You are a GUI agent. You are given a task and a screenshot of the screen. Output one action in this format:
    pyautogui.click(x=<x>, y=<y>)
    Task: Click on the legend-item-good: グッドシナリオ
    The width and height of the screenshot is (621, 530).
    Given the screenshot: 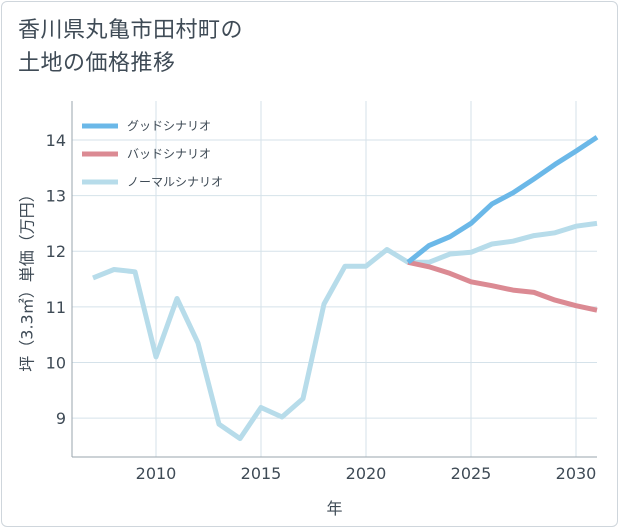 What is the action you would take?
    pyautogui.click(x=146, y=126)
    